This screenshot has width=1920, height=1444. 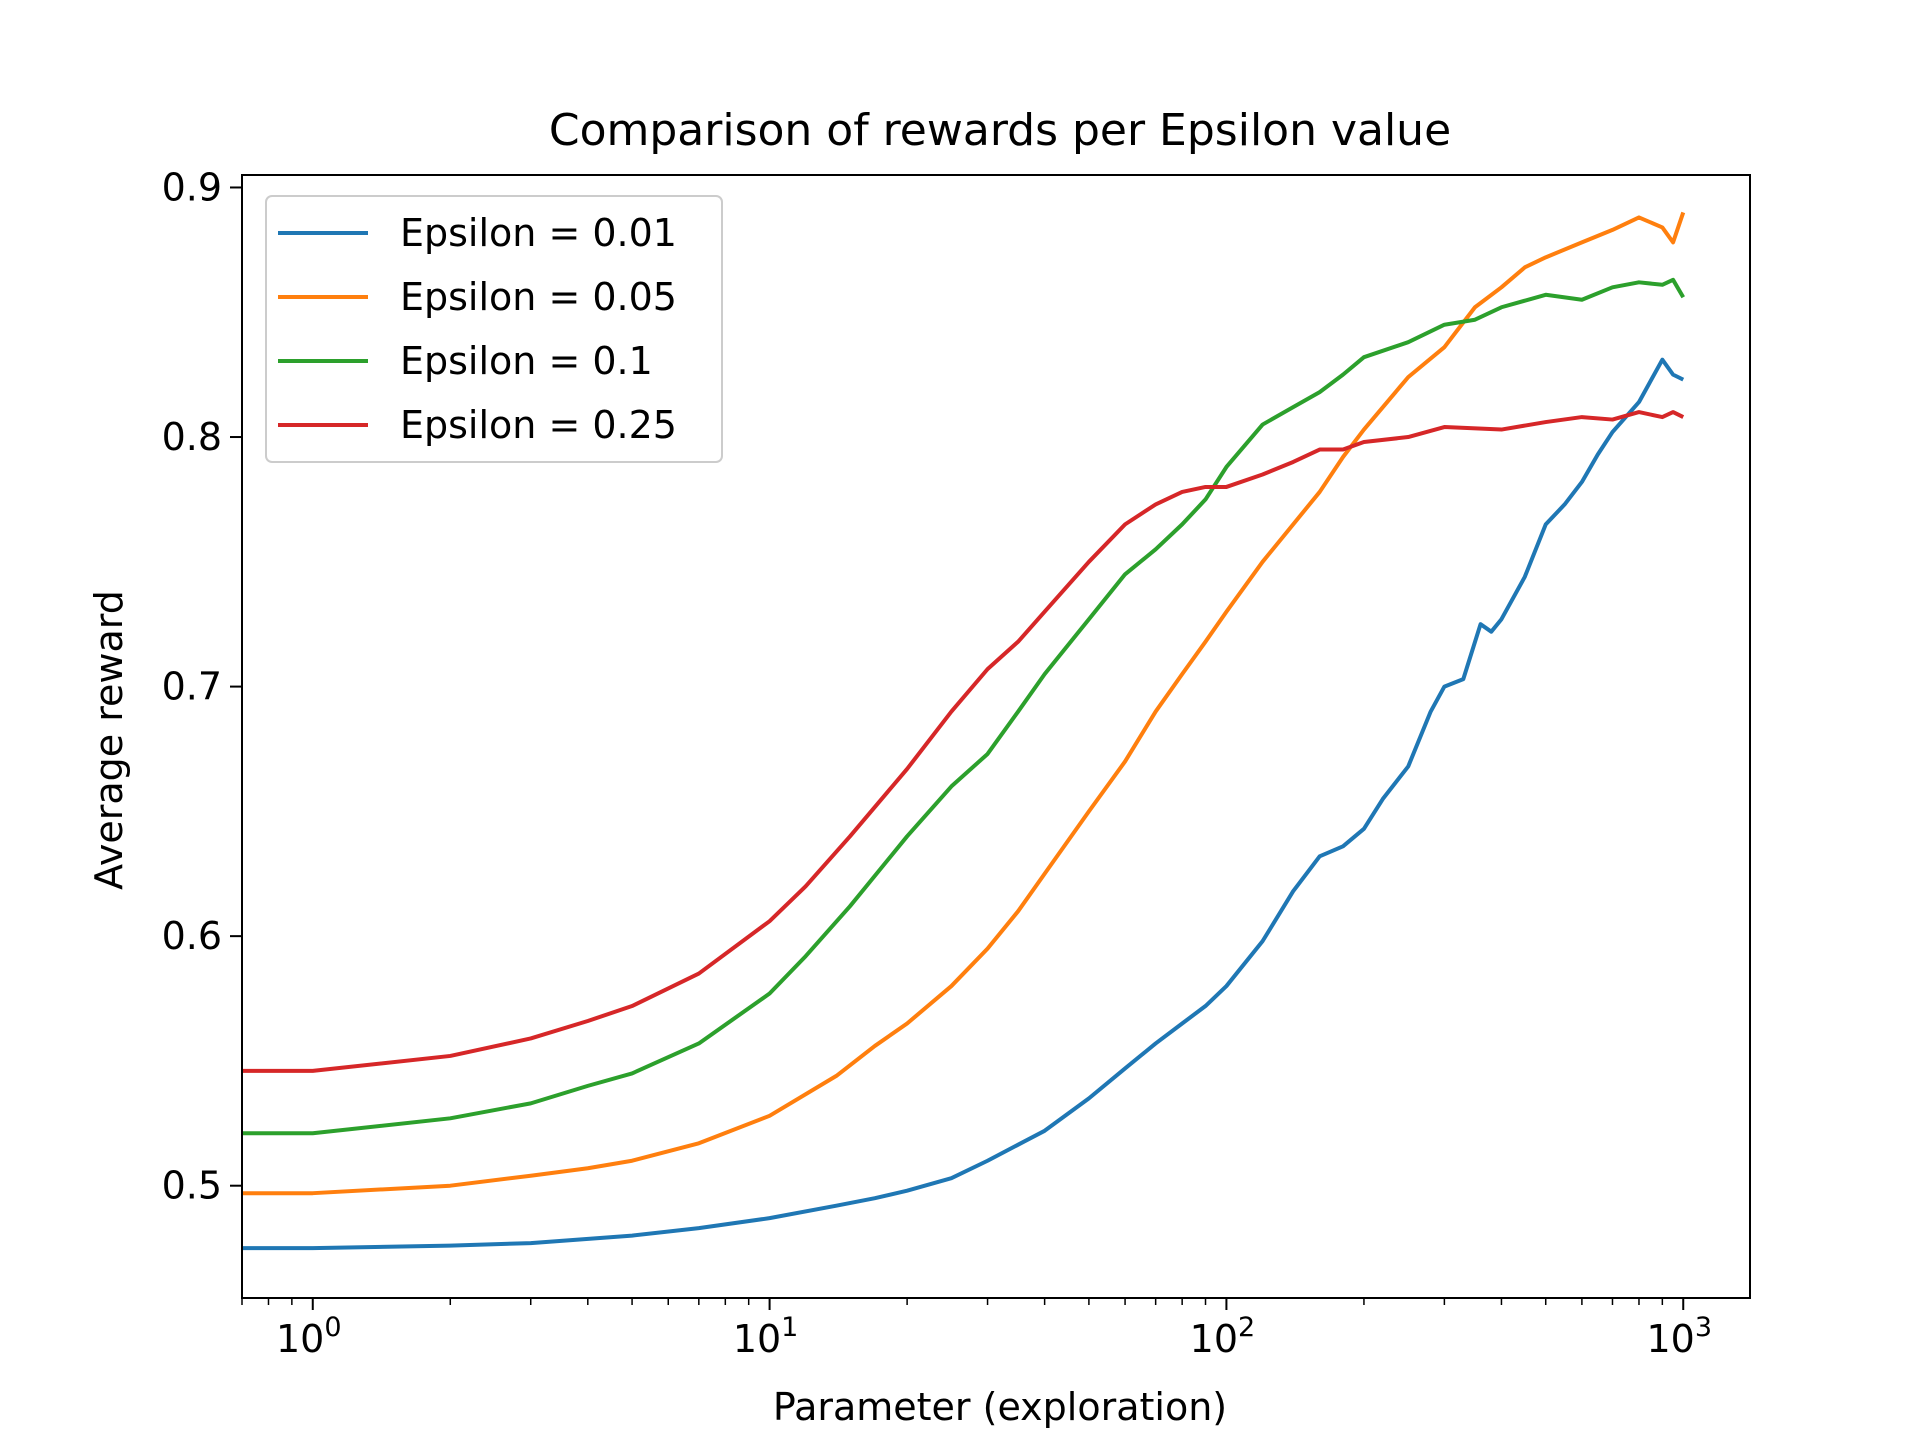 I want to click on legend-label-2: Epsilon = 0.05, so click(x=538, y=297).